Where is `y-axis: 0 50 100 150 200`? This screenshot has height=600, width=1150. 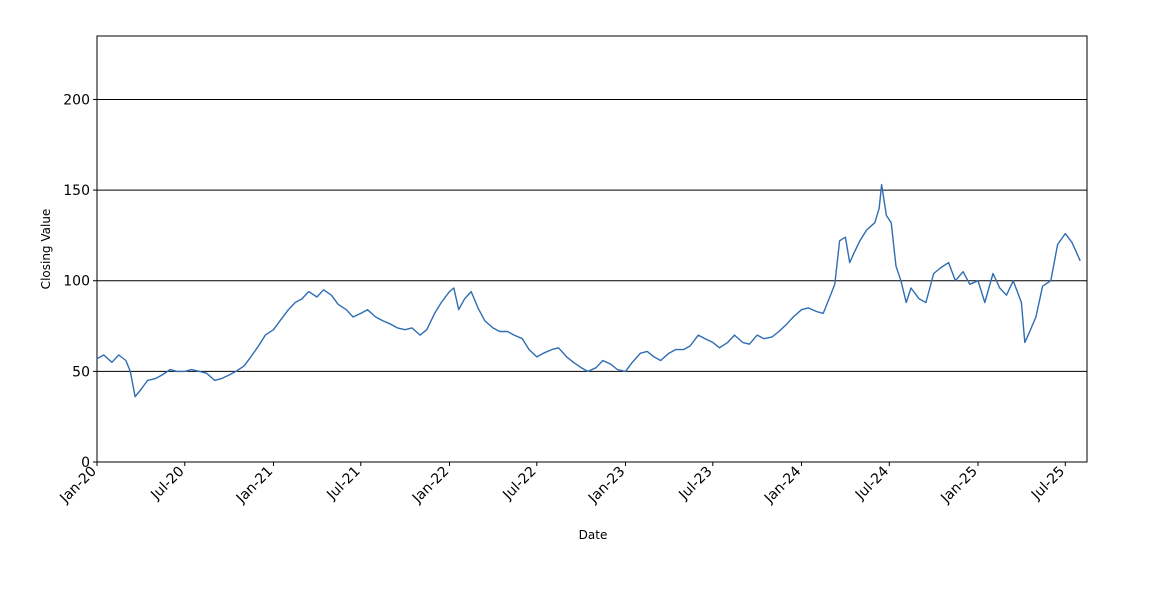 y-axis: 0 50 100 150 200 is located at coordinates (80, 281).